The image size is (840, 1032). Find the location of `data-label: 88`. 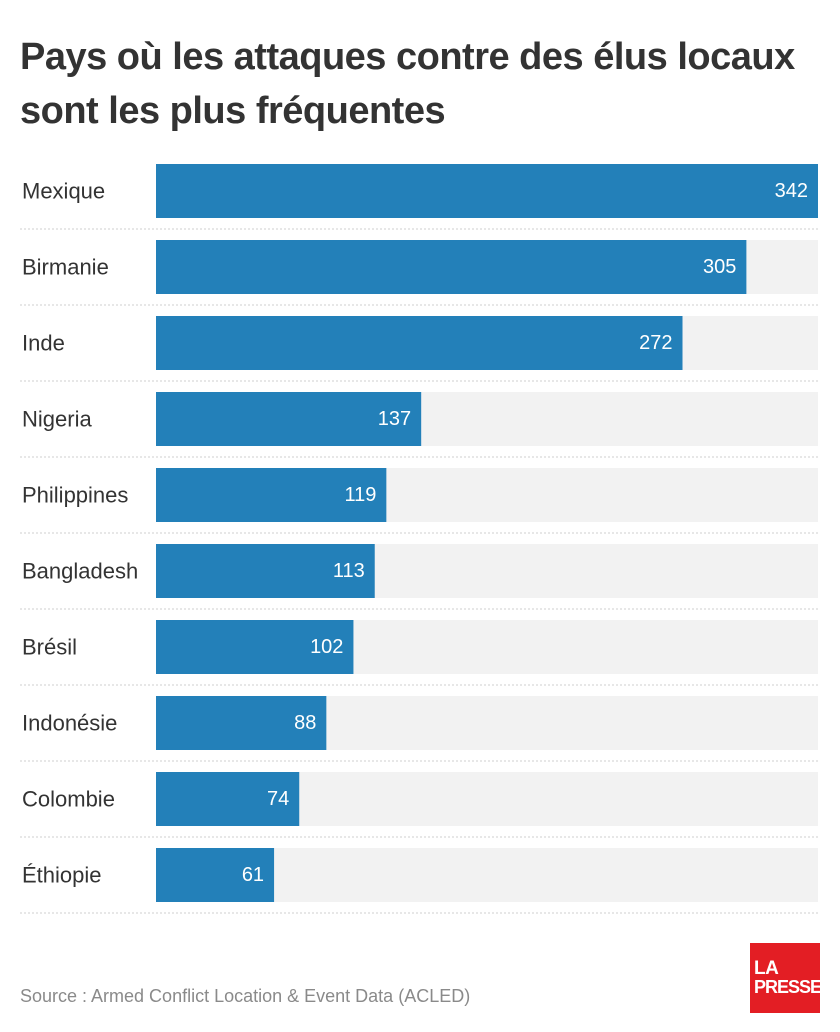

data-label: 88 is located at coordinates (305, 723).